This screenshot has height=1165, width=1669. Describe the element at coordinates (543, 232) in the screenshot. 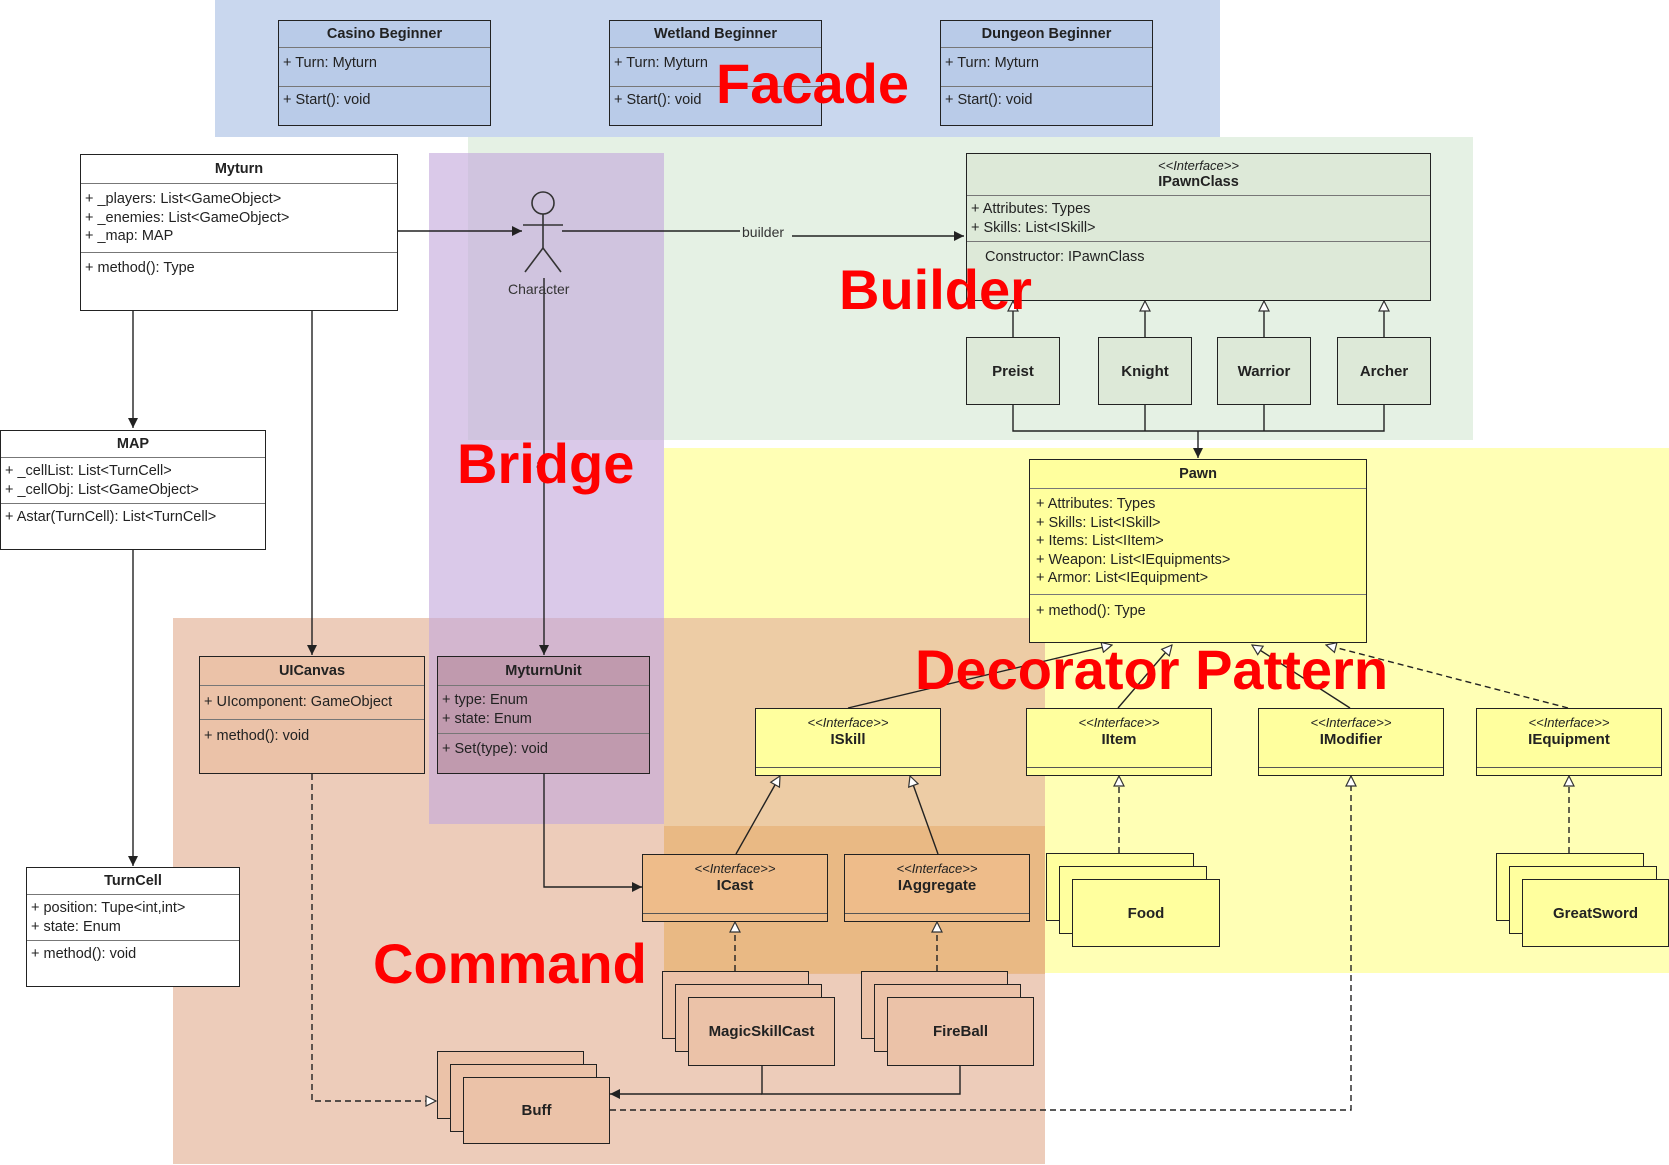

I see `character-actor-icon` at that location.